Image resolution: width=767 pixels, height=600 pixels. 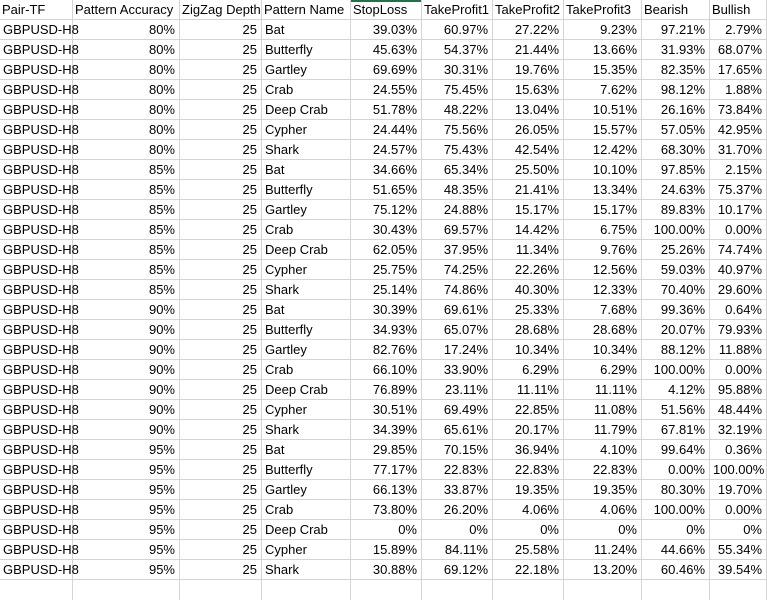 I want to click on cell-stoploss: 45.63%, so click(x=386, y=50).